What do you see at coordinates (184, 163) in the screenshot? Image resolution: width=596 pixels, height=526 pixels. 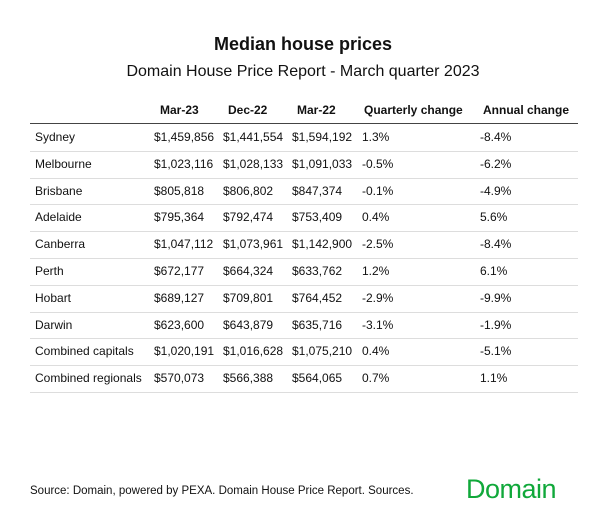 I see `cell: $1,023,116` at bounding box center [184, 163].